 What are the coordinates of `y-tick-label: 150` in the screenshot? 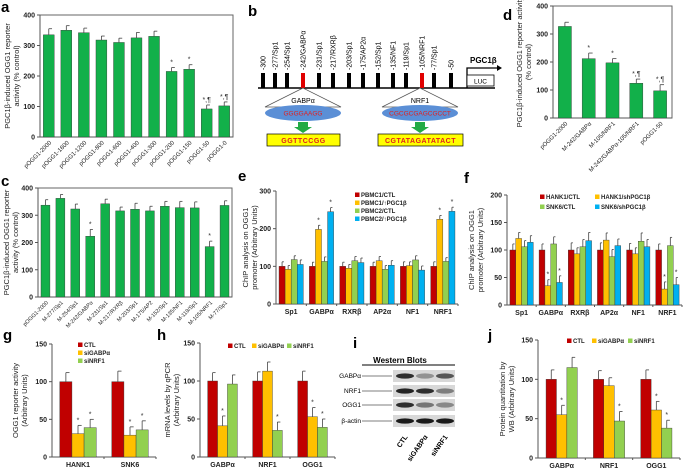 It's located at (41, 345).